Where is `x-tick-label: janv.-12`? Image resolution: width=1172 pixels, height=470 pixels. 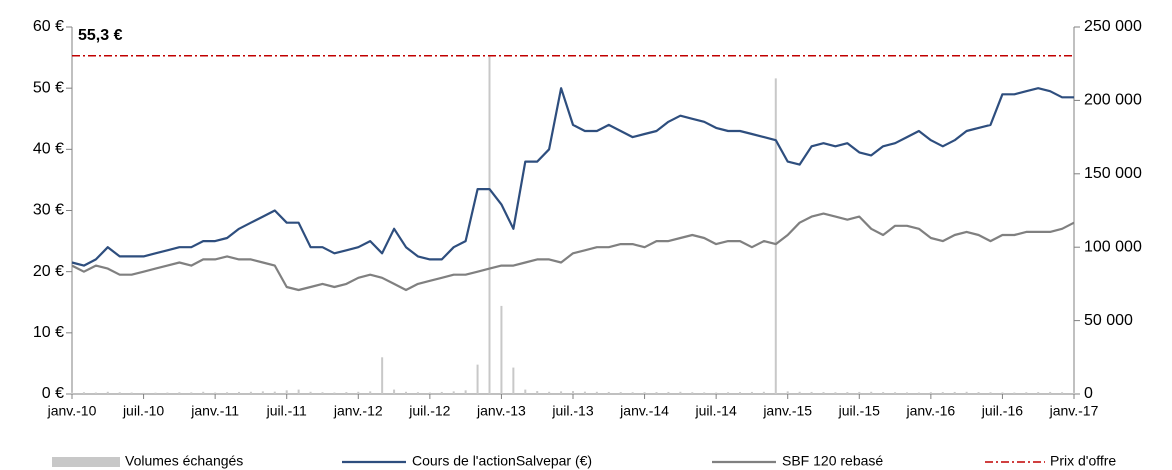 x-tick-label: janv.-12 is located at coordinates (358, 411).